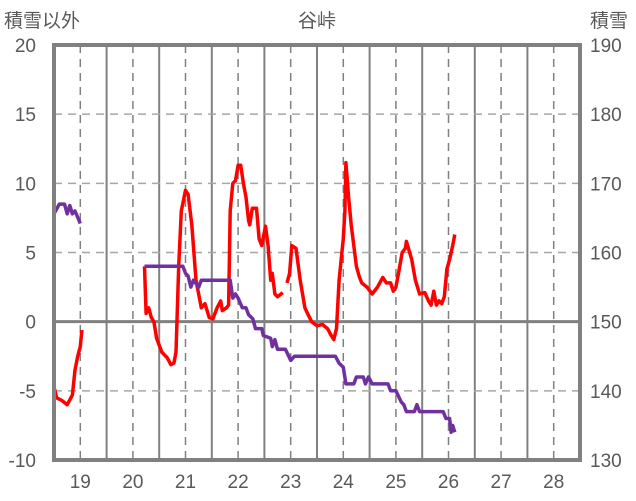  Describe the element at coordinates (606, 46) in the screenshot. I see `right-y-tick-label: 190` at that location.